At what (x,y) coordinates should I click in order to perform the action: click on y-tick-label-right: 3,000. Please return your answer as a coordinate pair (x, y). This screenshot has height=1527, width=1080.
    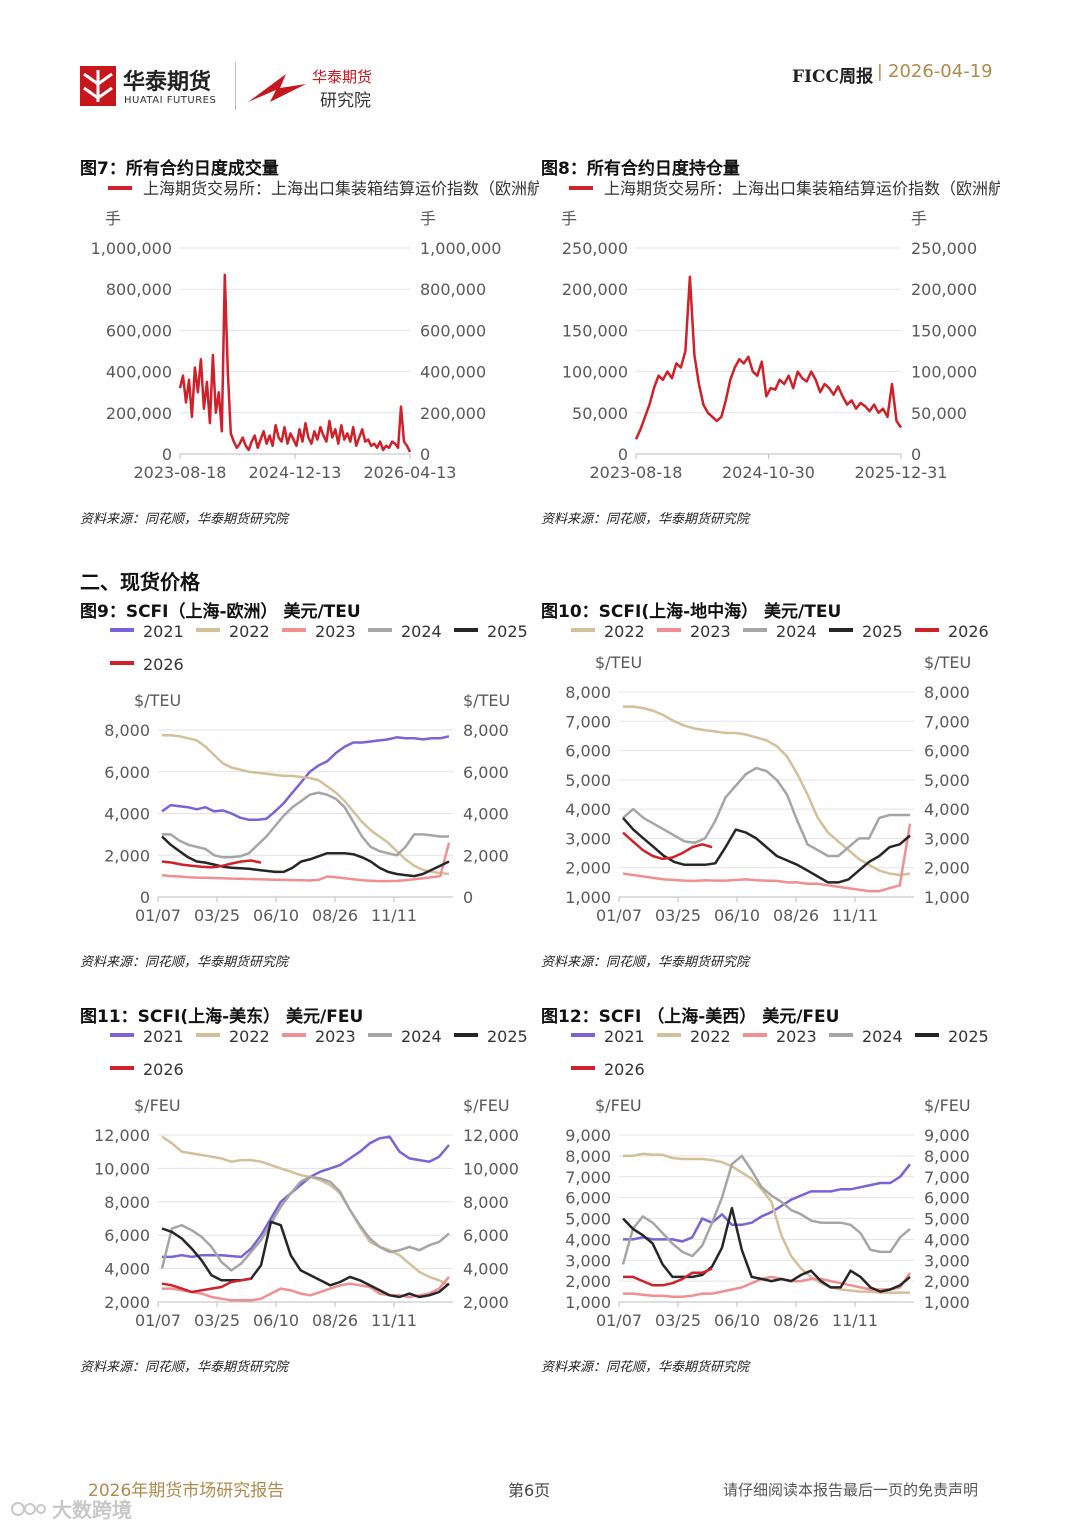
    Looking at the image, I should click on (947, 838).